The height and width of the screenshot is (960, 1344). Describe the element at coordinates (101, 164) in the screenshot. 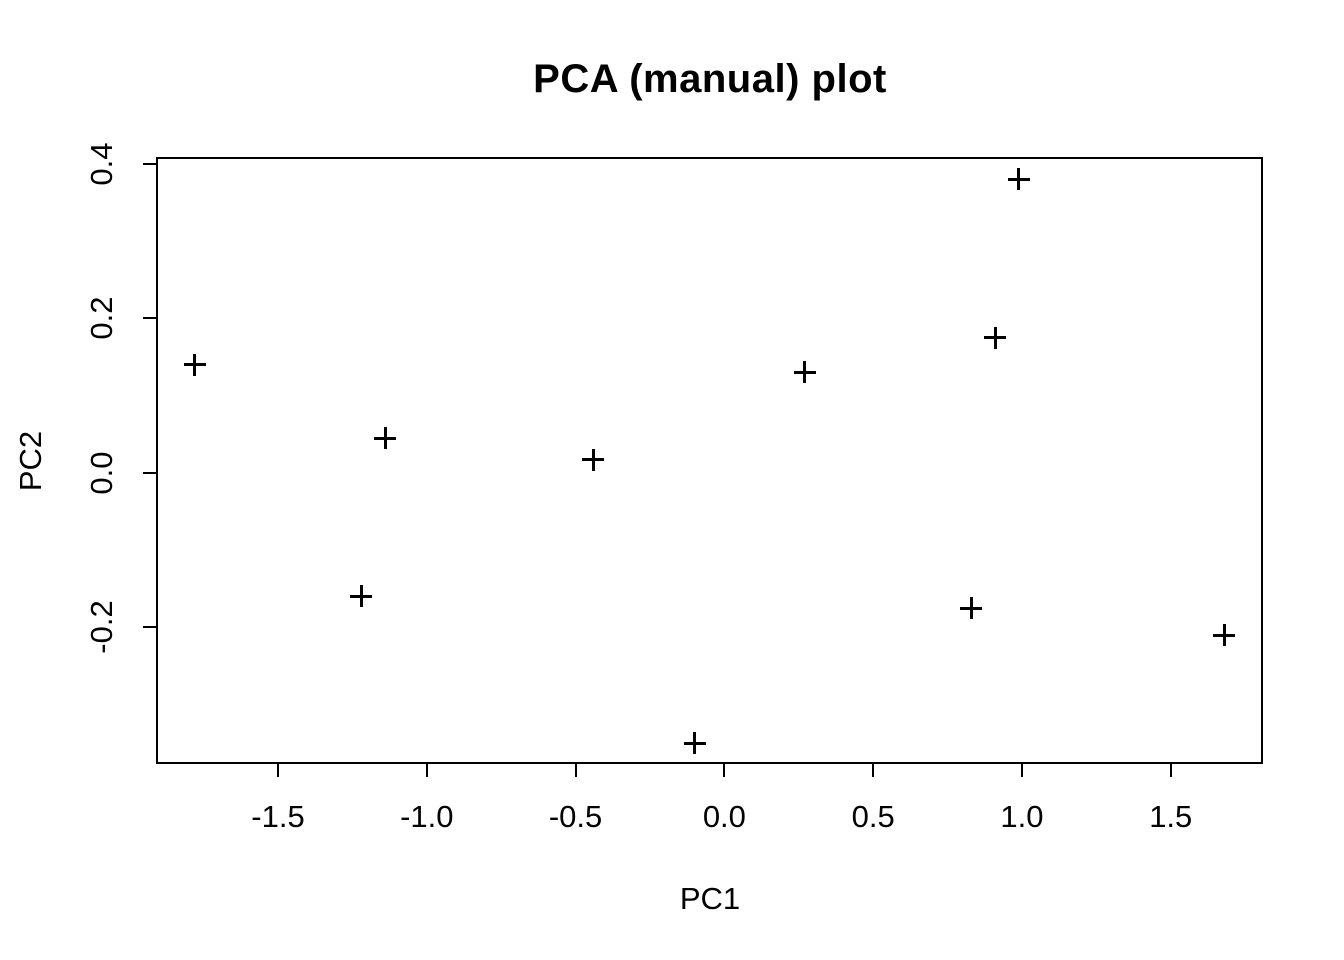

I see `y-axis-tick-label: 0.4` at that location.